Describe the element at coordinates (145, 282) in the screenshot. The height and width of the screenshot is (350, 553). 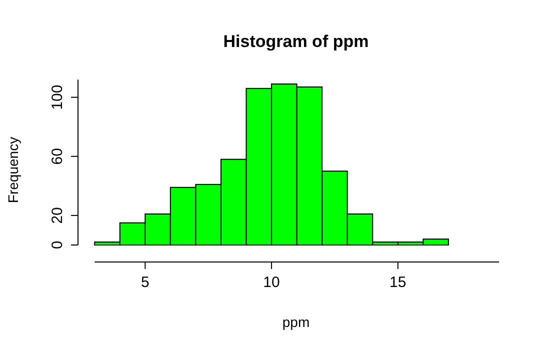
I see `x-tick-label: 5` at that location.